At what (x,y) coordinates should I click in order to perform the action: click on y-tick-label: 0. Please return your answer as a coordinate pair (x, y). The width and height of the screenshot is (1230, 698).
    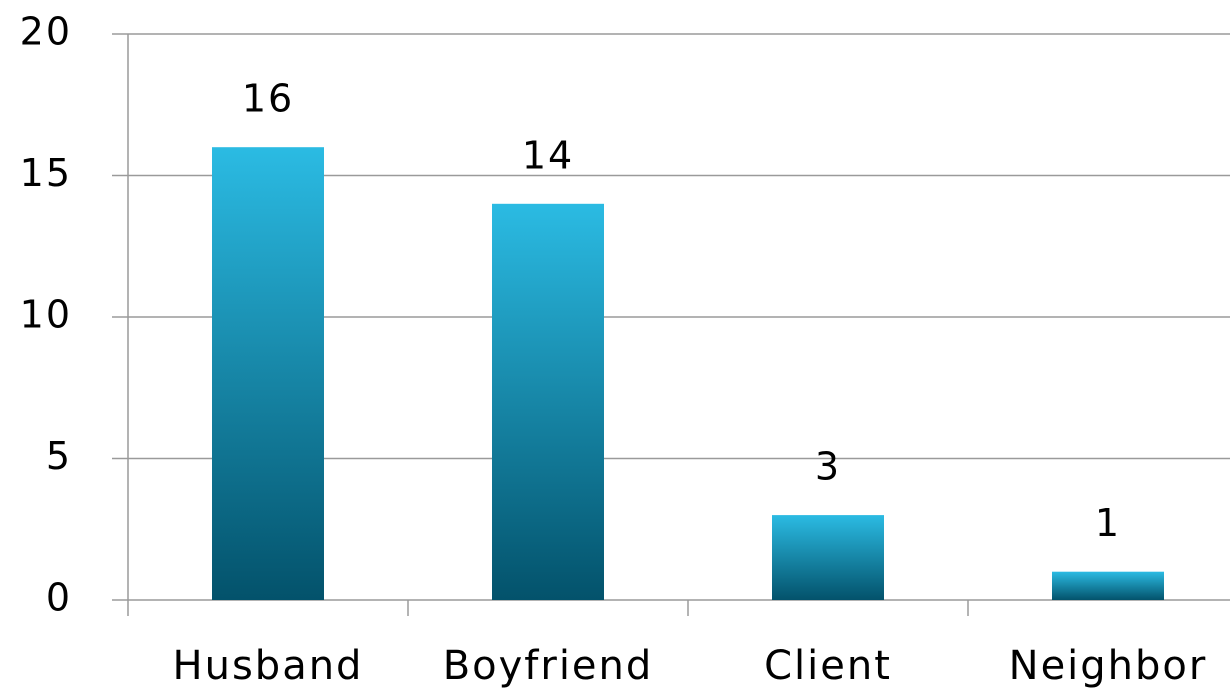
    Looking at the image, I should click on (59, 598).